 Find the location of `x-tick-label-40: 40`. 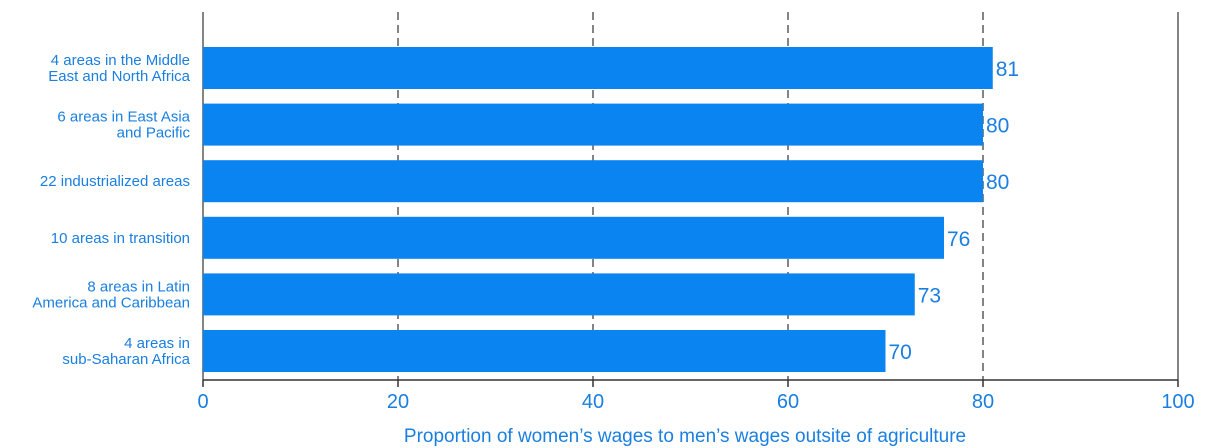

x-tick-label-40: 40 is located at coordinates (593, 402).